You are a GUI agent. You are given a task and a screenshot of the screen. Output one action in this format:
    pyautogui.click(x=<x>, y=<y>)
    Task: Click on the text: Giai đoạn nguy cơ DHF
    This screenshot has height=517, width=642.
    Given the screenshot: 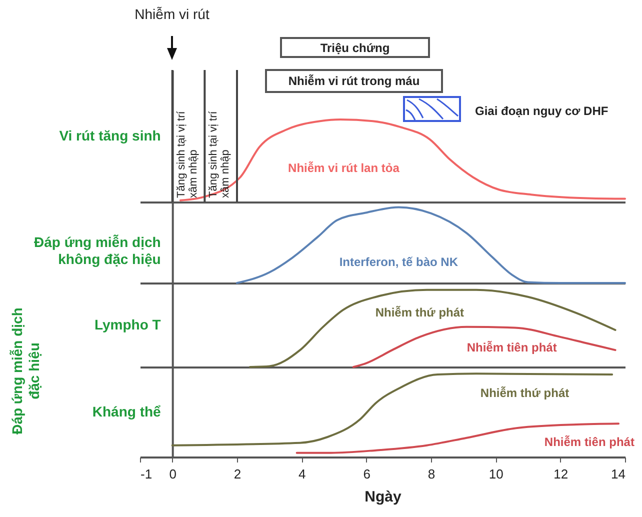 What is the action you would take?
    pyautogui.click(x=541, y=111)
    